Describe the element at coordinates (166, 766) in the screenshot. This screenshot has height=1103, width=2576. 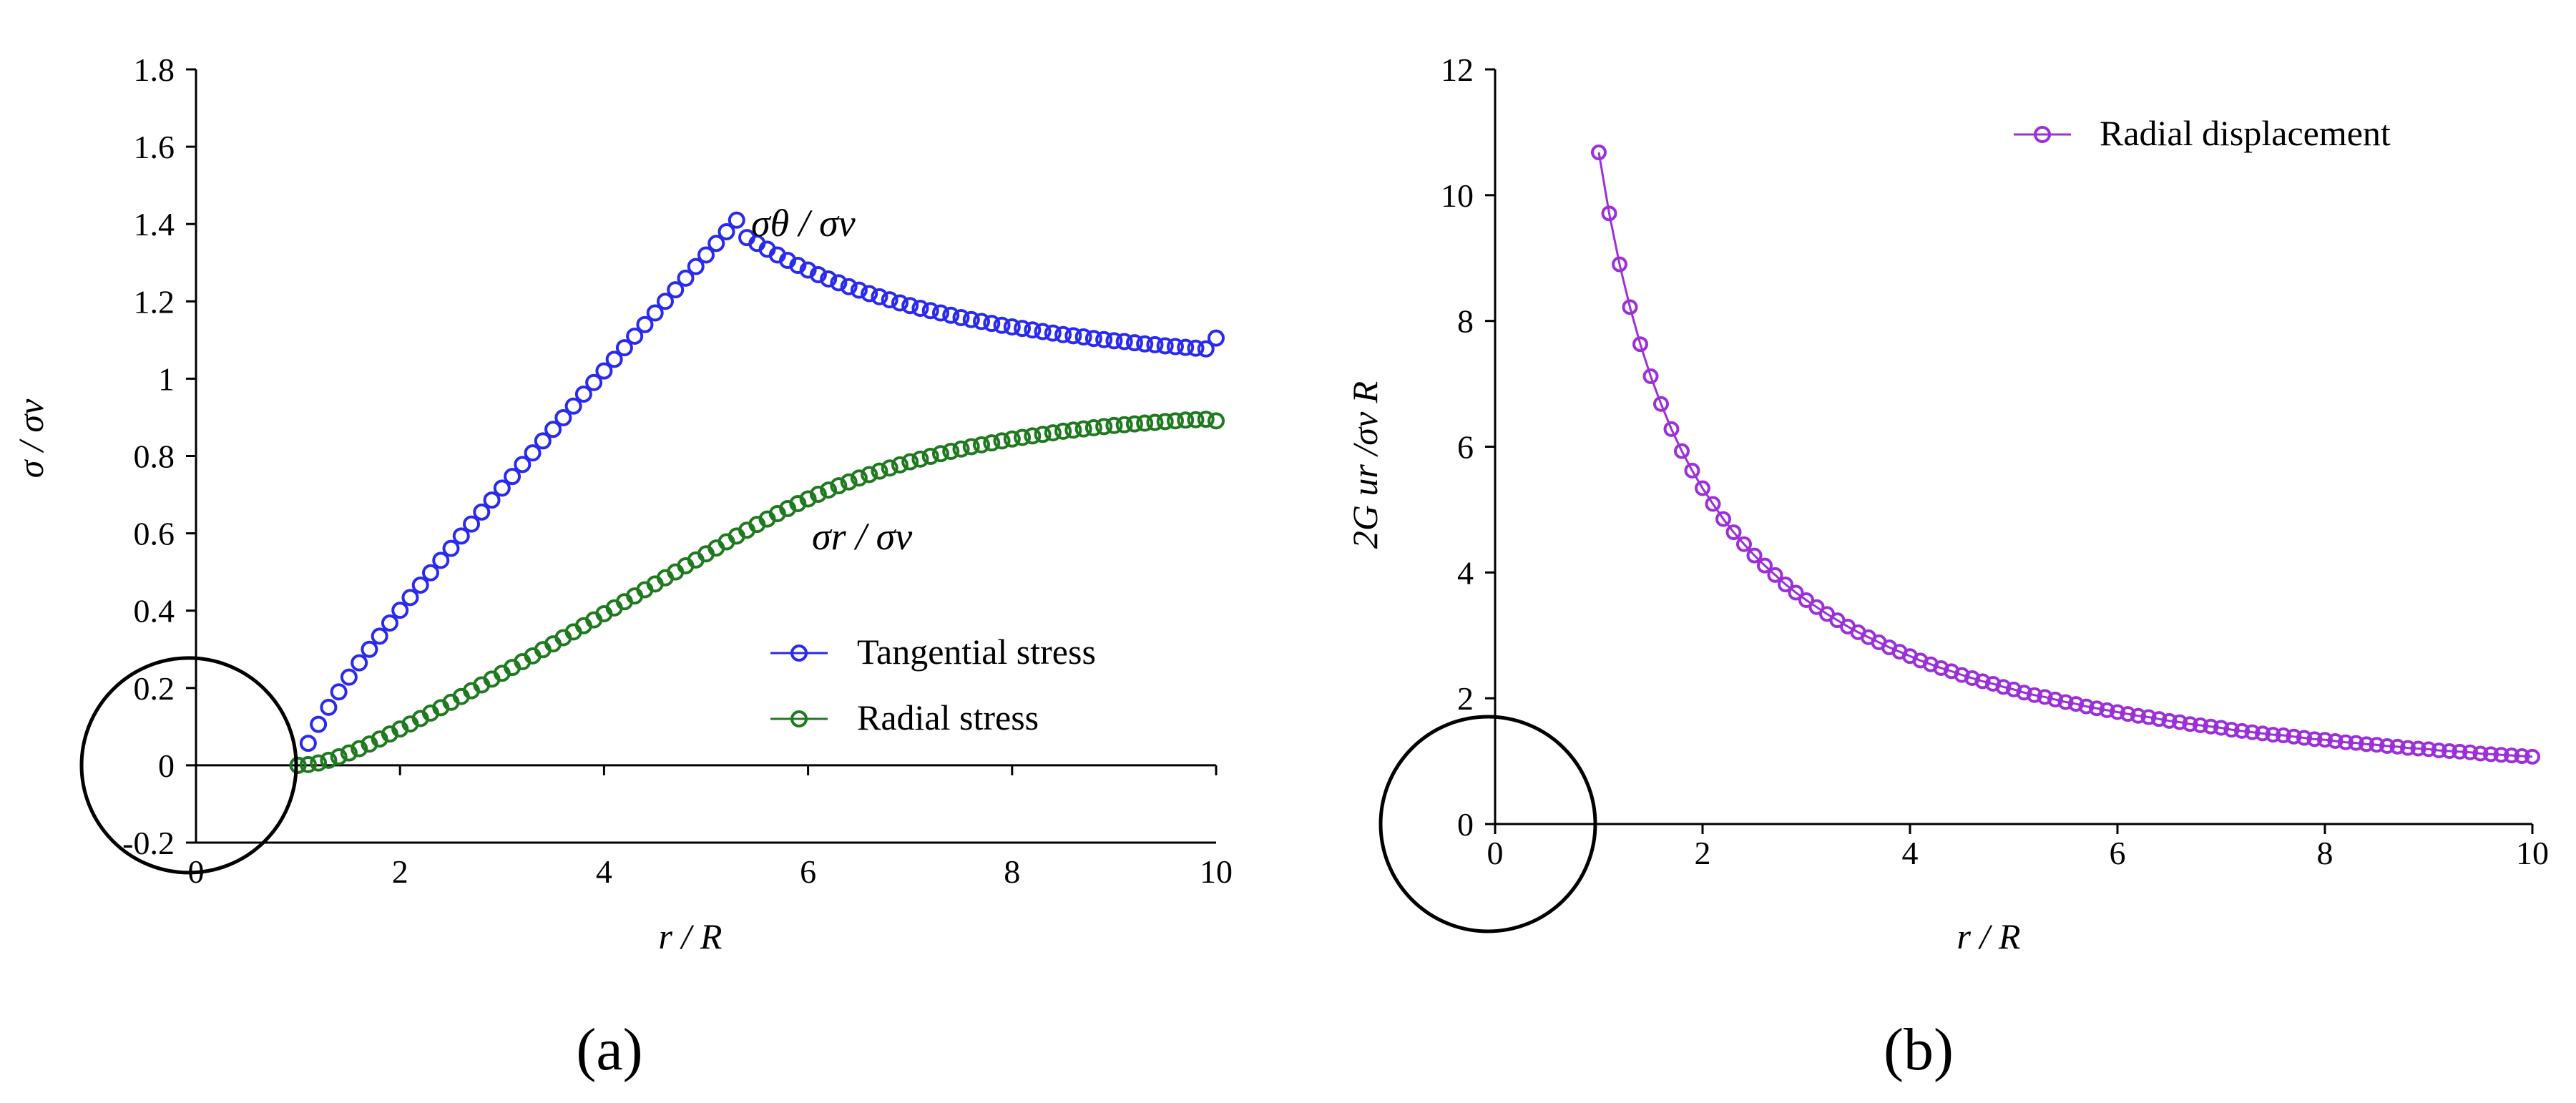
I see `y-tick-label: 0` at that location.